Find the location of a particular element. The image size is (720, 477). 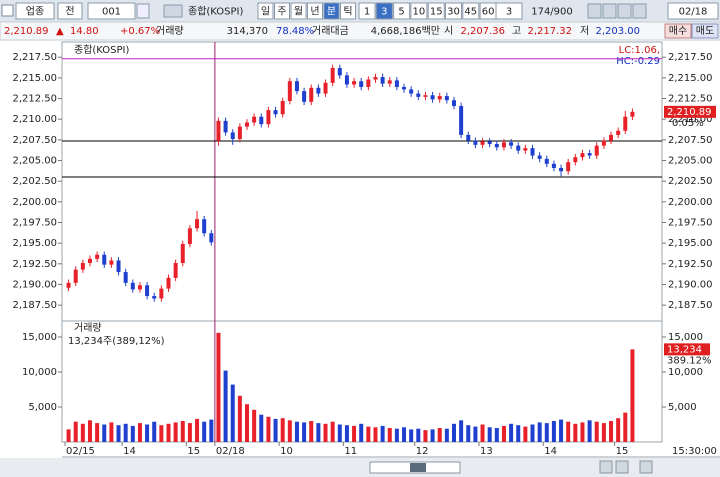

scroll-thumb is located at coordinates (418, 467).